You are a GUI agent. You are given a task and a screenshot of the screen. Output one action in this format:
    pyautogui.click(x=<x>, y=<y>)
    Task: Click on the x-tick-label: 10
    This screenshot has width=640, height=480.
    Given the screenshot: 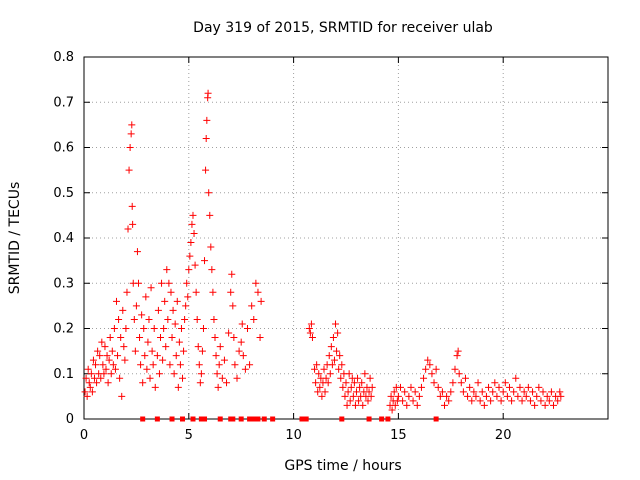 What is the action you would take?
    pyautogui.click(x=293, y=435)
    